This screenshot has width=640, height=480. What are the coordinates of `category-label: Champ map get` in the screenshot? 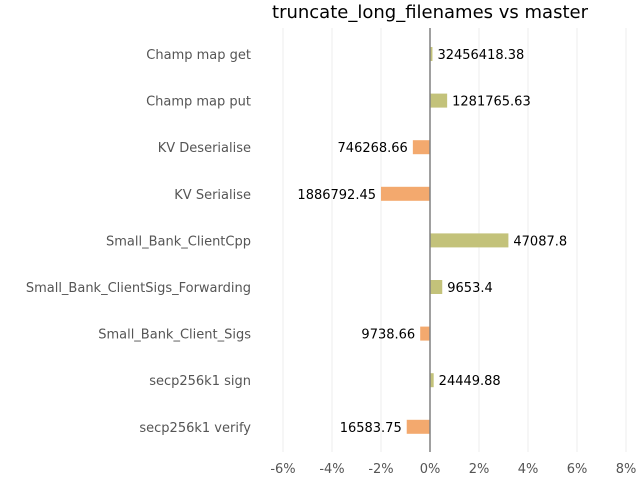 It's located at (198, 55).